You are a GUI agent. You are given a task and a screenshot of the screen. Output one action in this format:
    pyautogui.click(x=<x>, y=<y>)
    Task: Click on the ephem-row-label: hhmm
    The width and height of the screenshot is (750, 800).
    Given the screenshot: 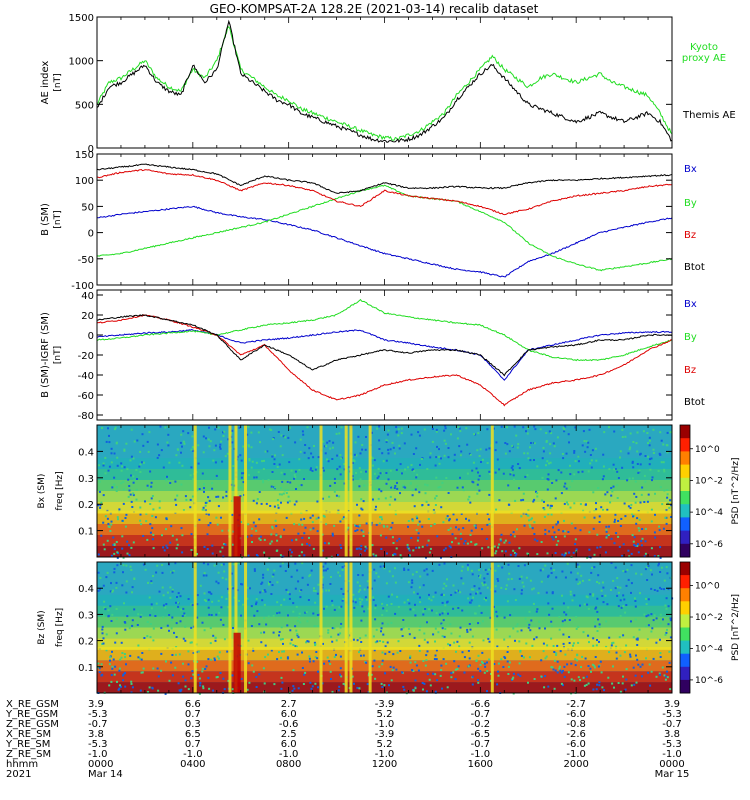 What is the action you would take?
    pyautogui.click(x=22, y=764)
    